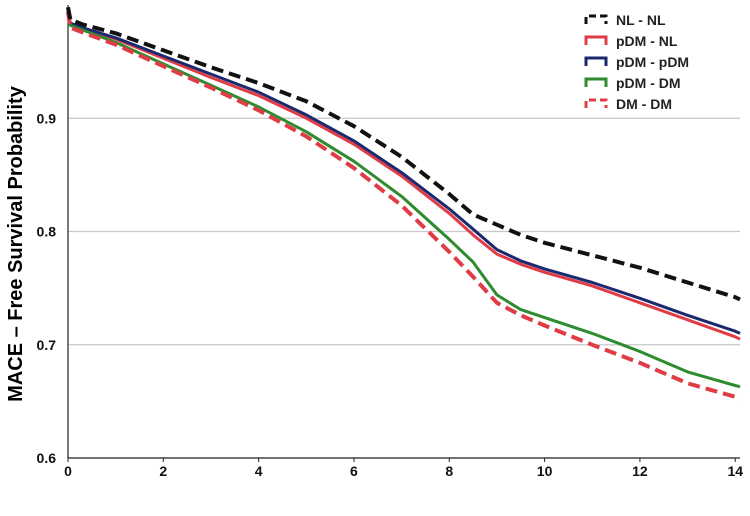 This screenshot has height=516, width=750. What do you see at coordinates (47, 288) in the screenshot?
I see `y-tick-labels: 0.6 0.7 0.8 0.9` at bounding box center [47, 288].